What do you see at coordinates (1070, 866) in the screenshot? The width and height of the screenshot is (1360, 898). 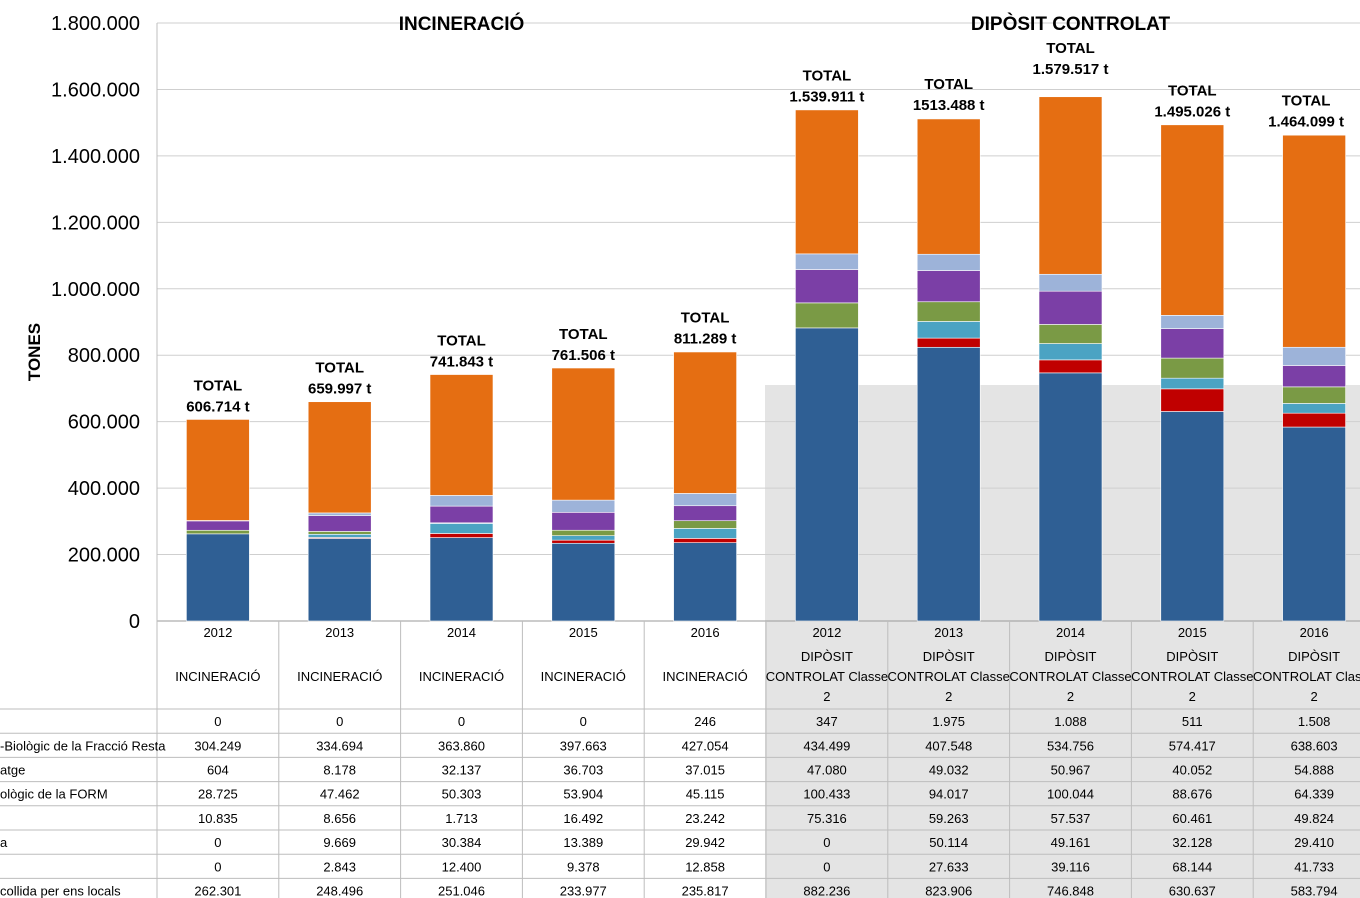 I see `table-cell: 39.116` at bounding box center [1070, 866].